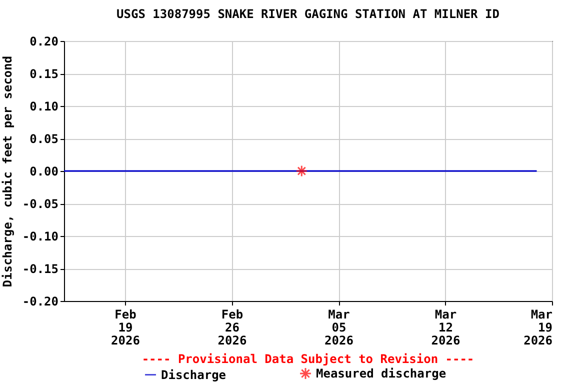 The width and height of the screenshot is (576, 384). I want to click on x-tick-label: Feb 26 2026, so click(232, 328).